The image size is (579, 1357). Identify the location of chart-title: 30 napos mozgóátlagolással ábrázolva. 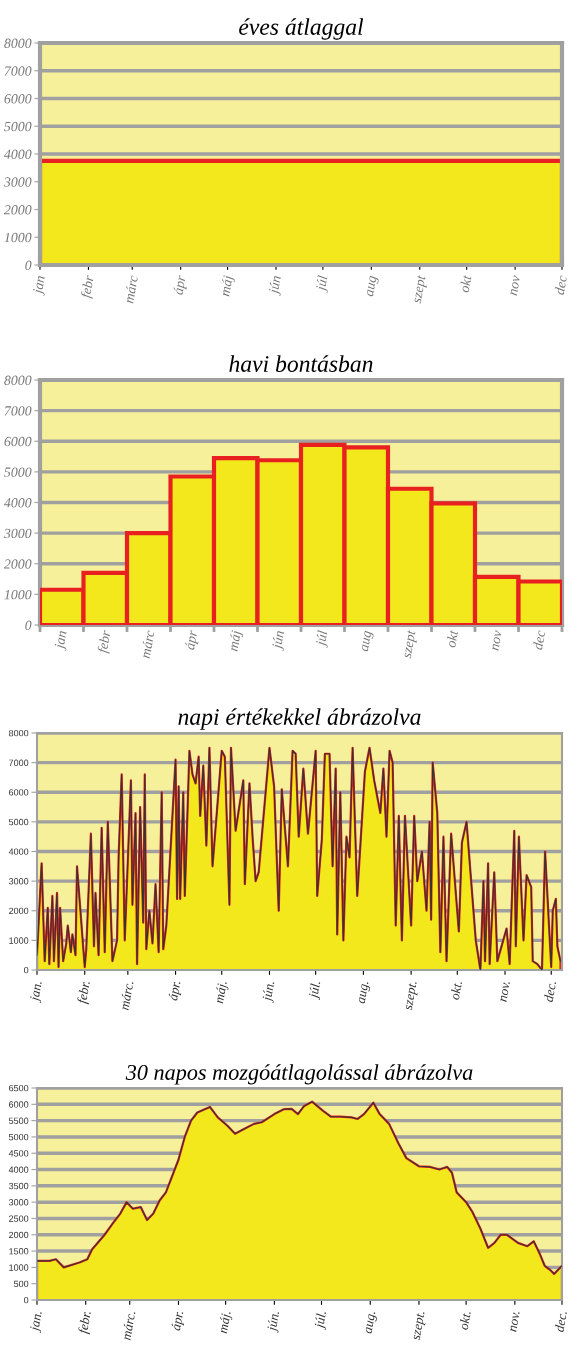
(299, 1074).